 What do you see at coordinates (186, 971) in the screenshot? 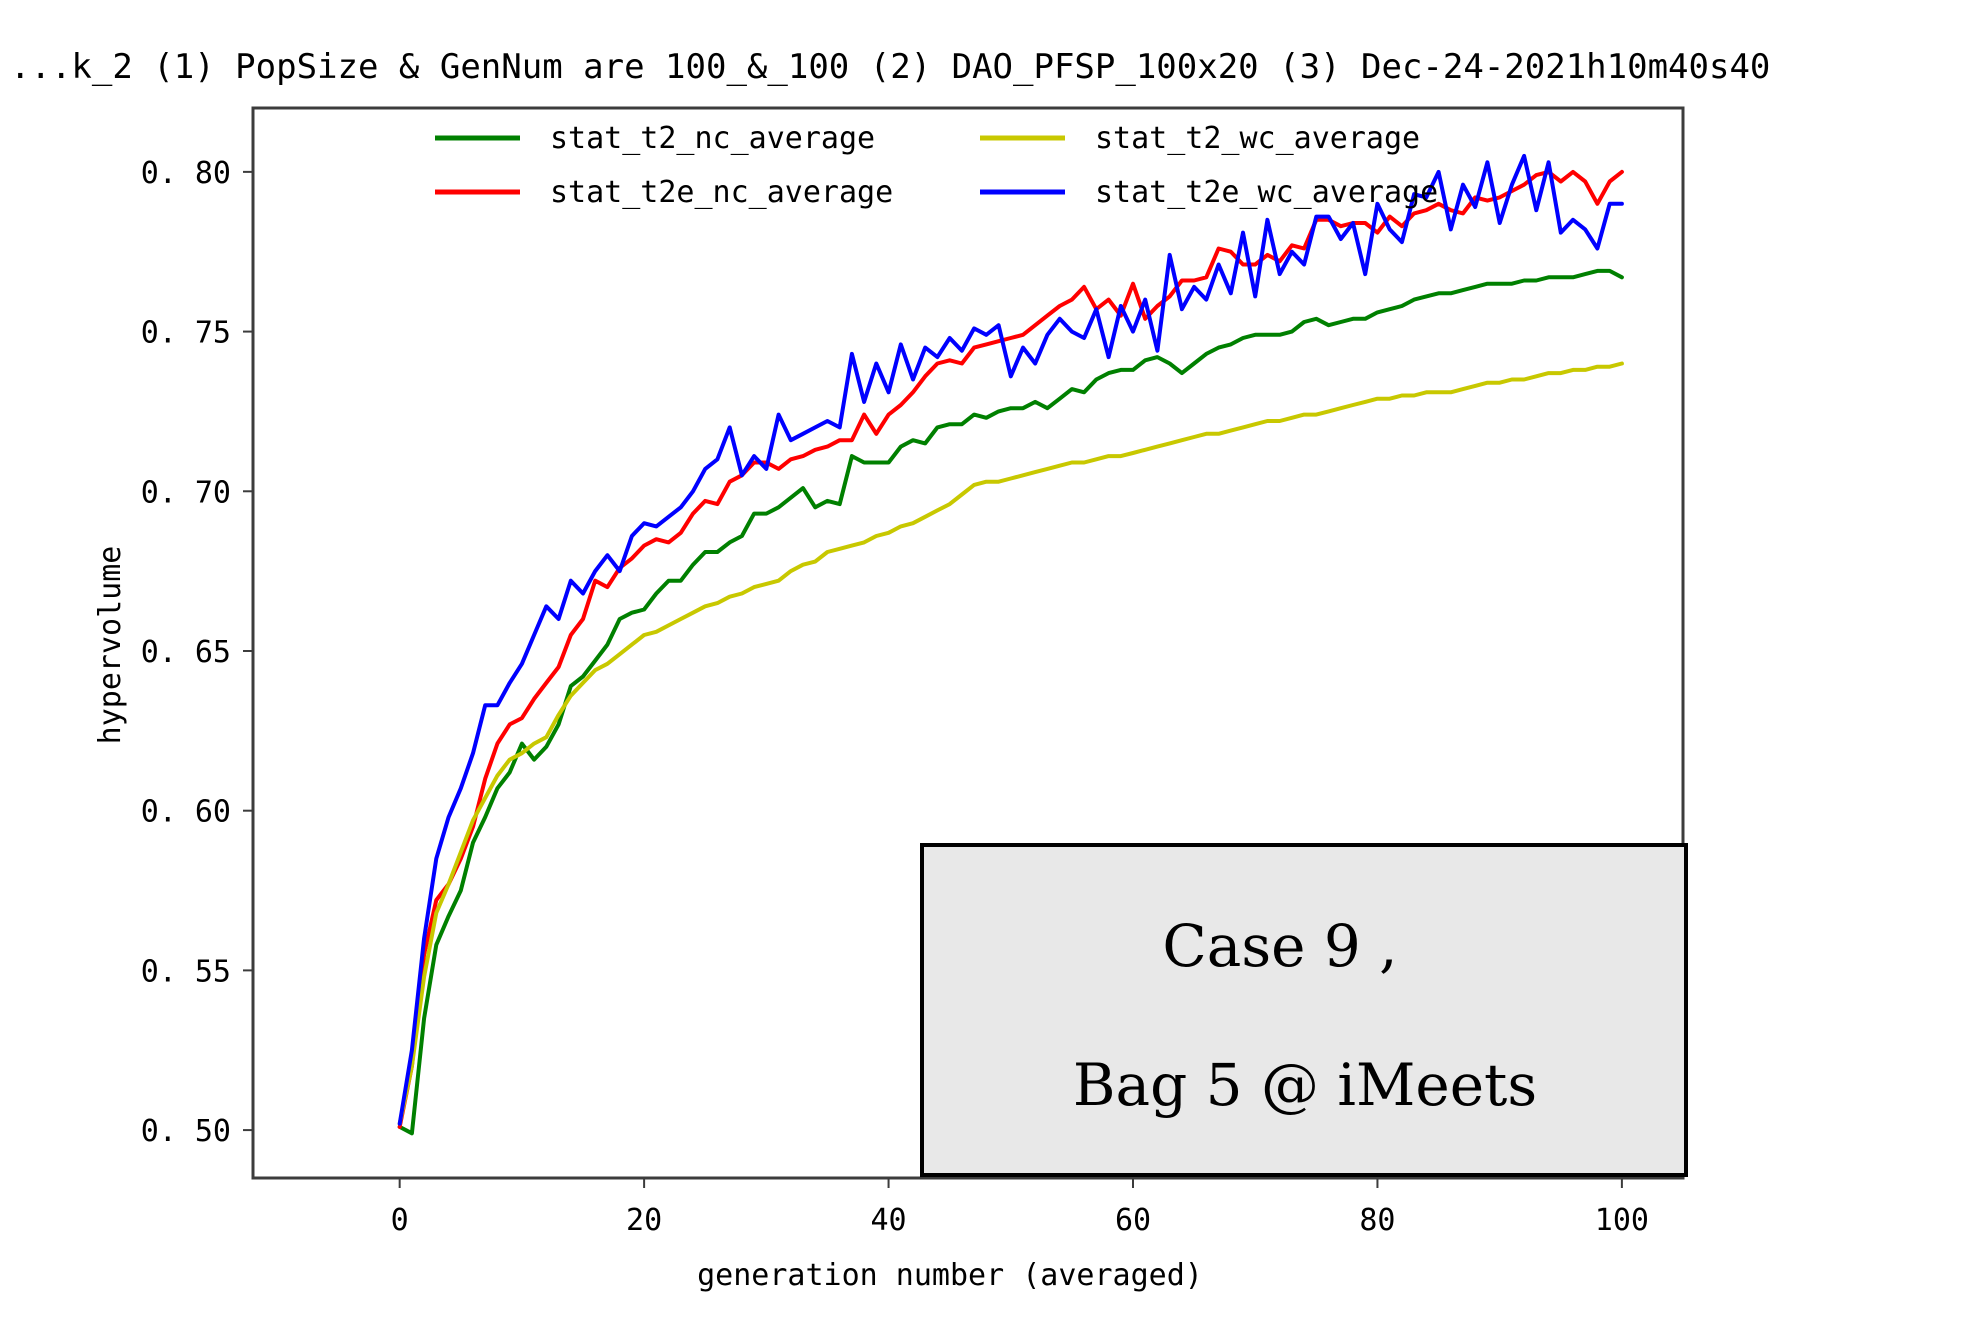
I see `y-tick-label: 0. 55` at bounding box center [186, 971].